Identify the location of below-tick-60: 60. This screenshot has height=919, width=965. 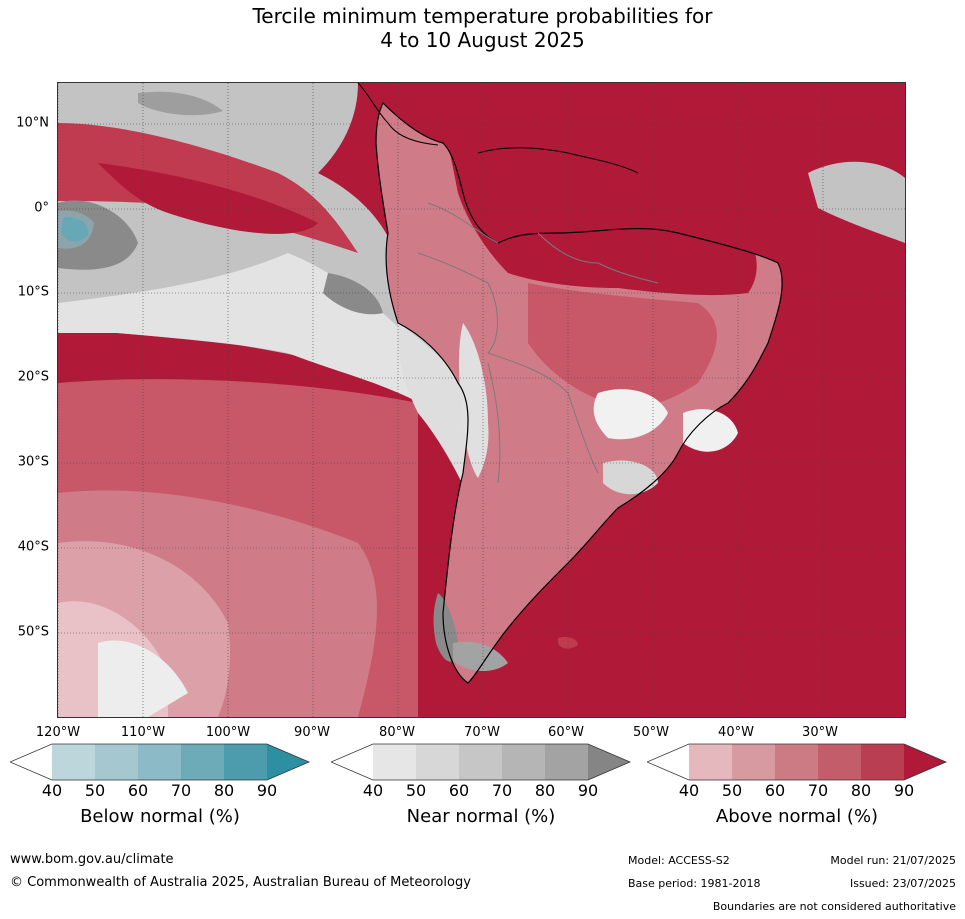
(138, 790).